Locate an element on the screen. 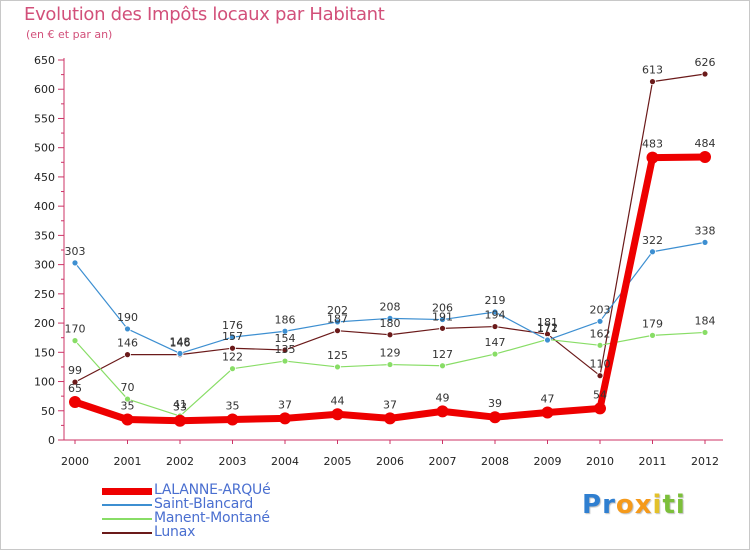 This screenshot has height=550, width=750. x-tick-label: 2008 is located at coordinates (495, 461).